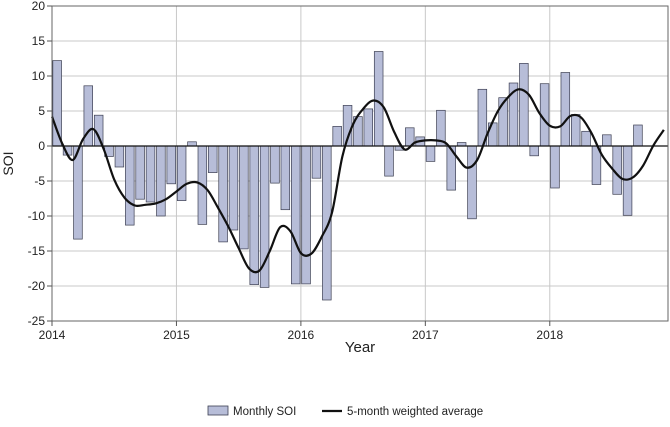 Image resolution: width=670 pixels, height=427 pixels. Describe the element at coordinates (37, 321) in the screenshot. I see `y-tick-label: -25` at that location.